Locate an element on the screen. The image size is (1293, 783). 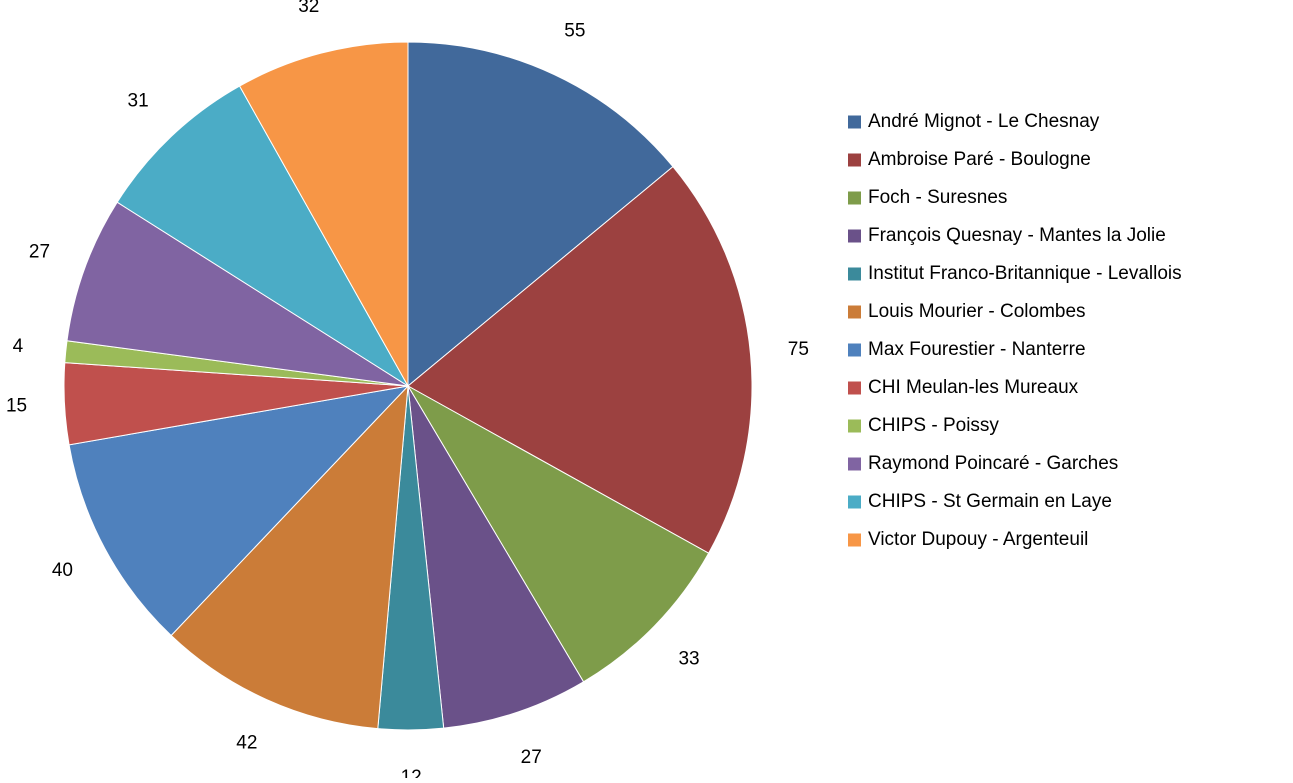
legend-label: Institut Franco-Britannique - Levallois is located at coordinates (1025, 273).